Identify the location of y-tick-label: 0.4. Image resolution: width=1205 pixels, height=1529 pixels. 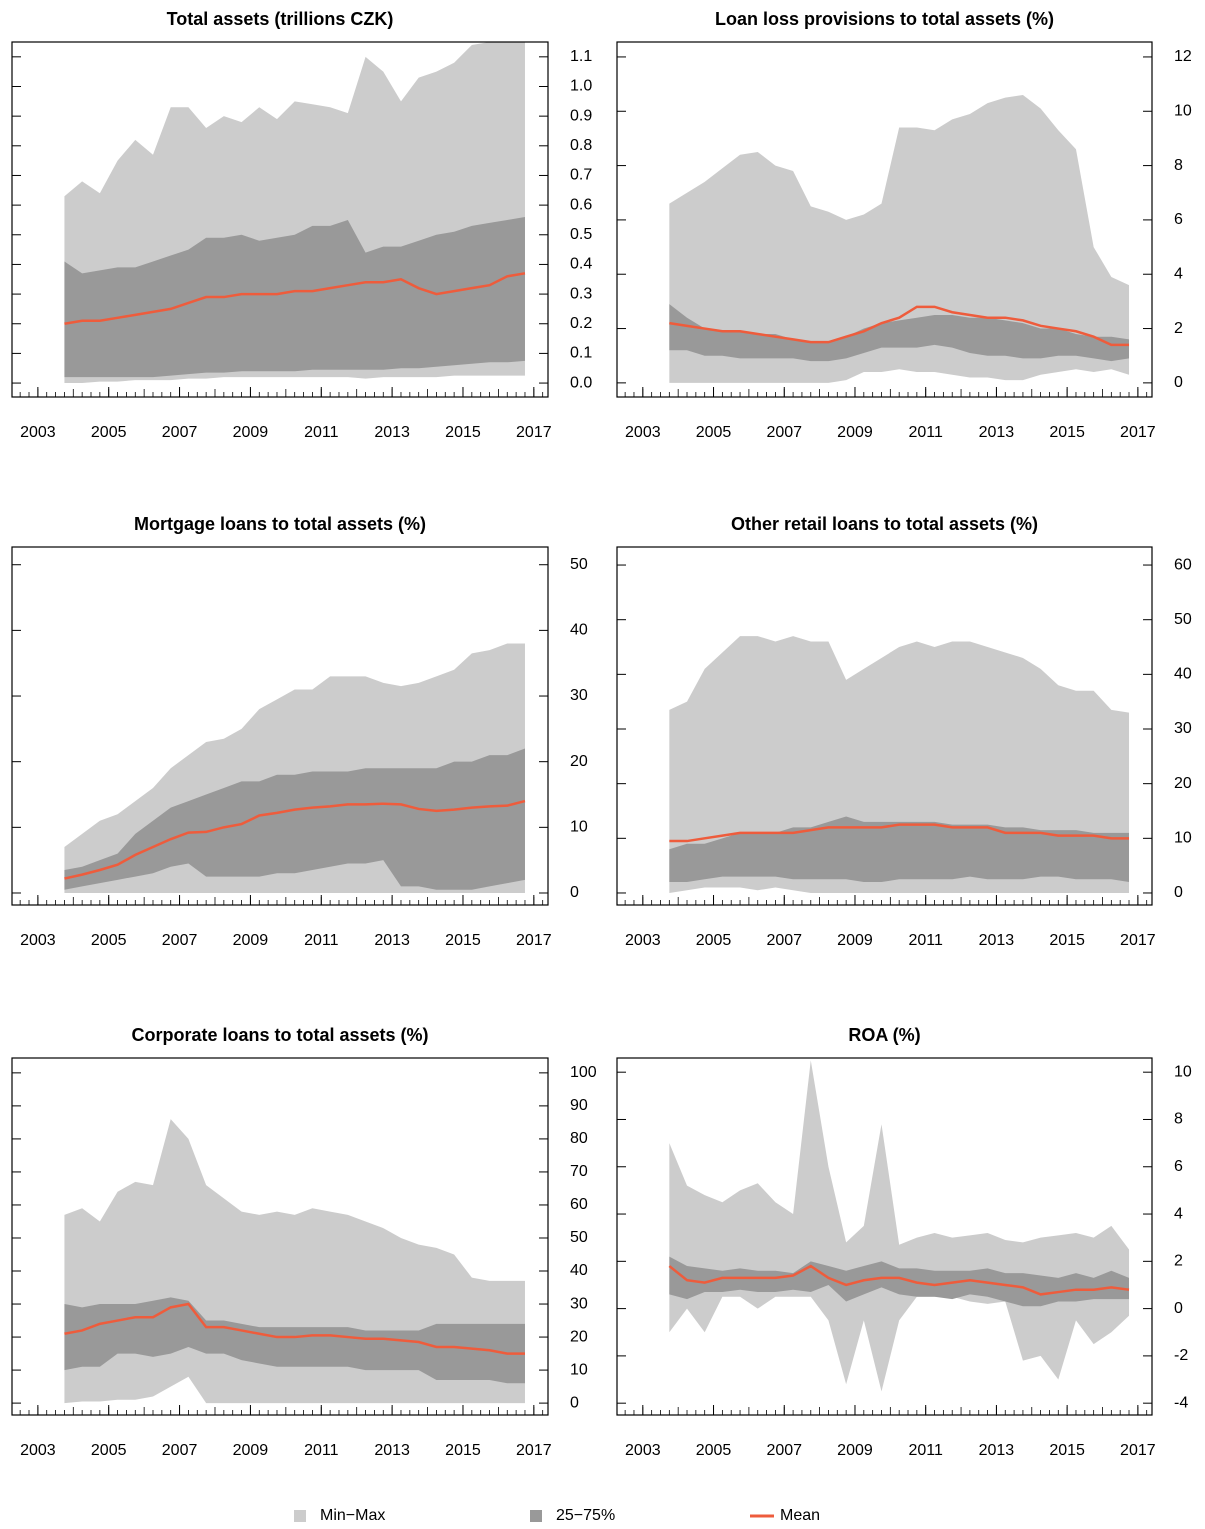
(581, 264).